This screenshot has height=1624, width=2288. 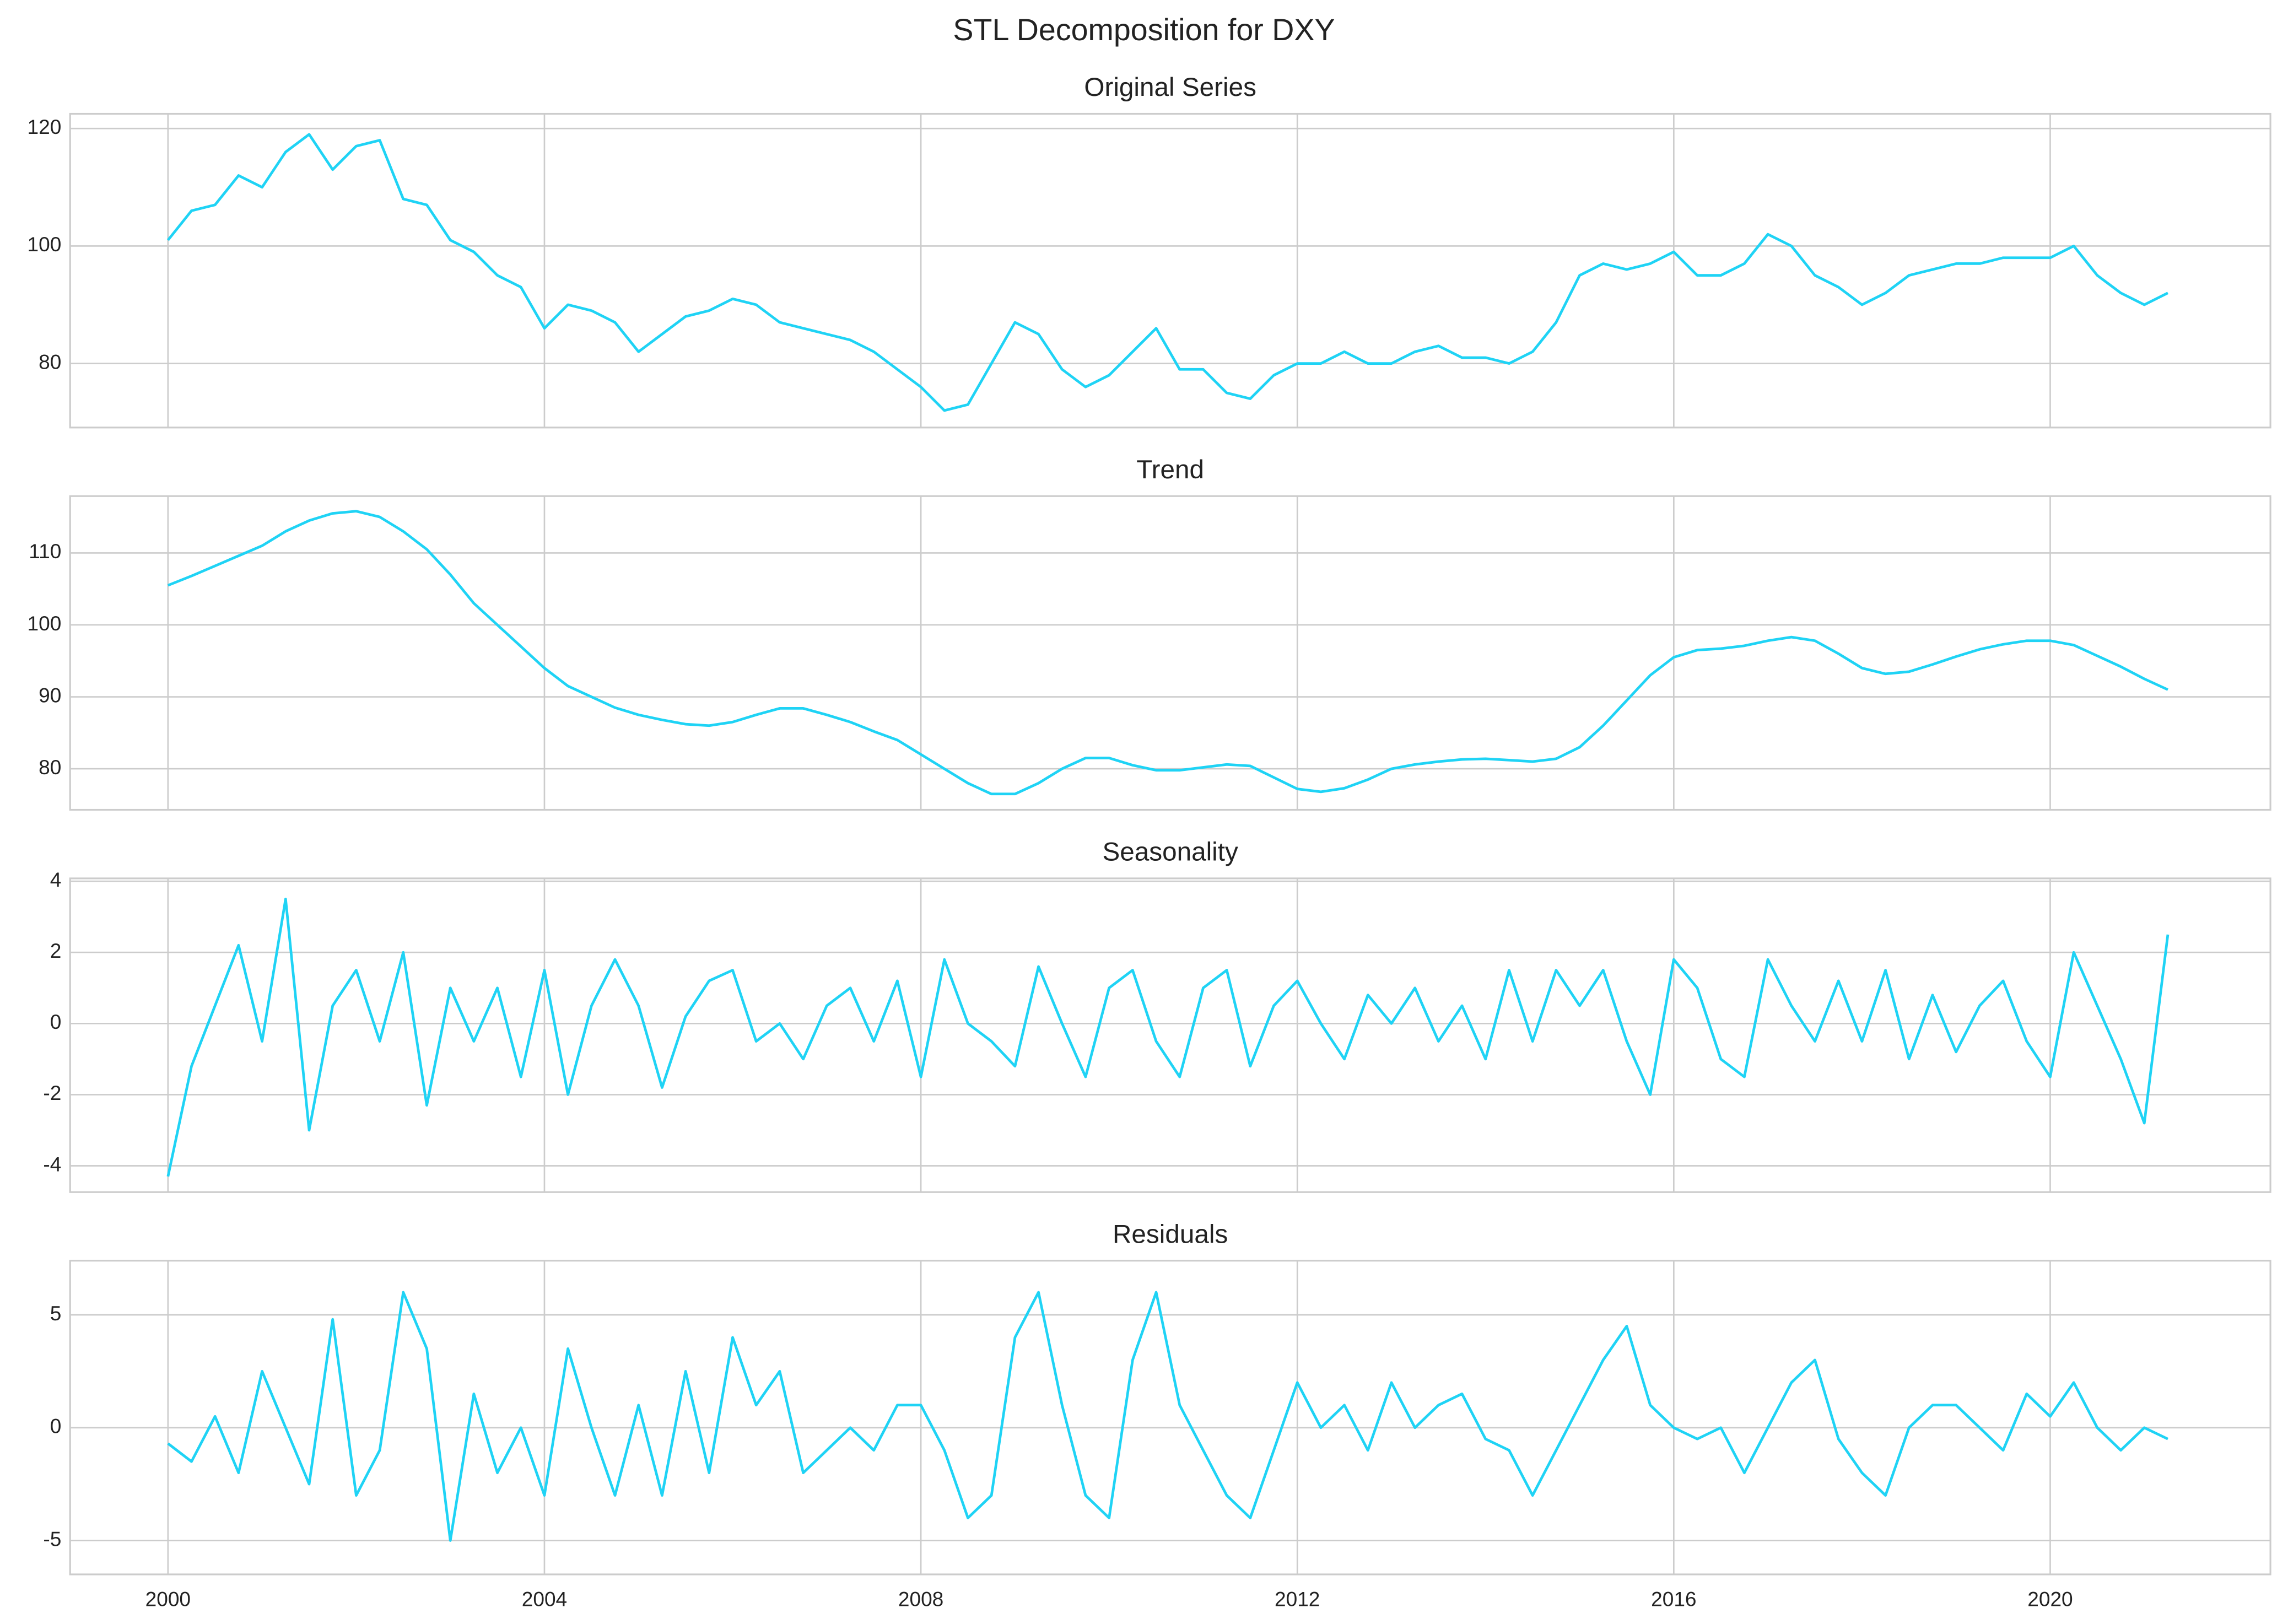 What do you see at coordinates (45, 126) in the screenshot?
I see `y-tick-label: 120` at bounding box center [45, 126].